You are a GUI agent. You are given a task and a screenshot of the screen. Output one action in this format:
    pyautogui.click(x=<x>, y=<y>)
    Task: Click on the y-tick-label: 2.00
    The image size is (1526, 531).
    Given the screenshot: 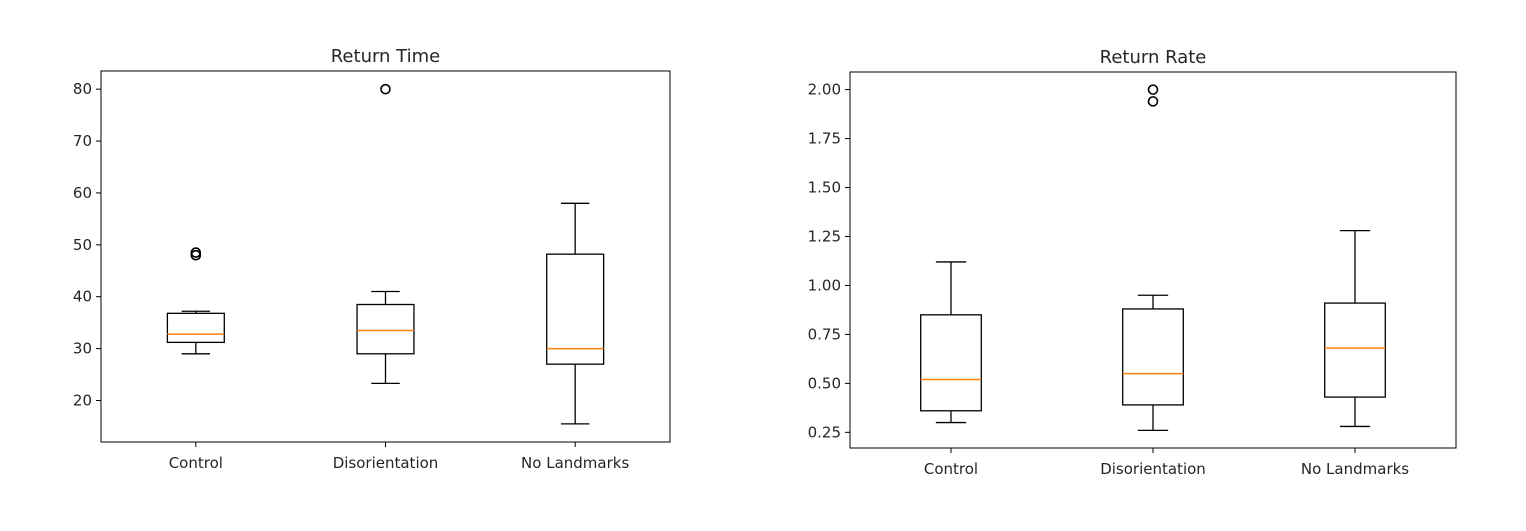 What is the action you would take?
    pyautogui.click(x=824, y=90)
    